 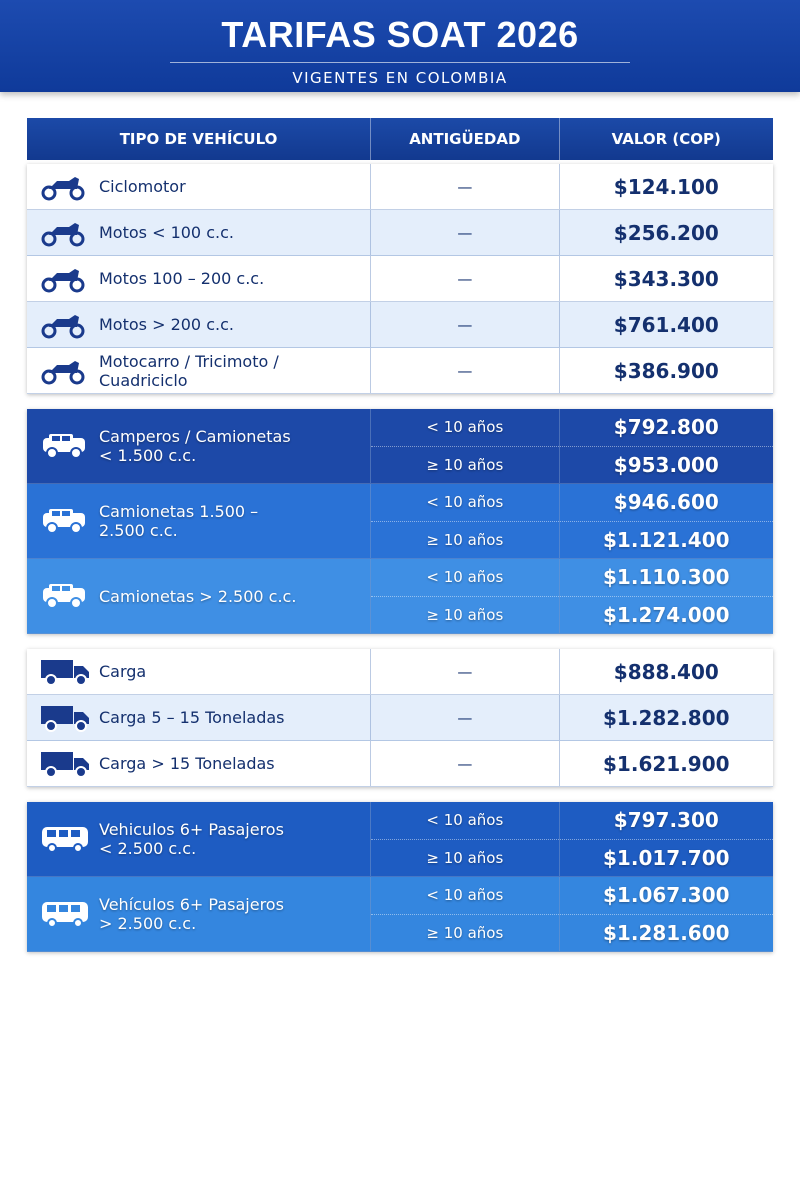 I want to click on vehicle-cell: Motos < 100 c.c., so click(x=198, y=232).